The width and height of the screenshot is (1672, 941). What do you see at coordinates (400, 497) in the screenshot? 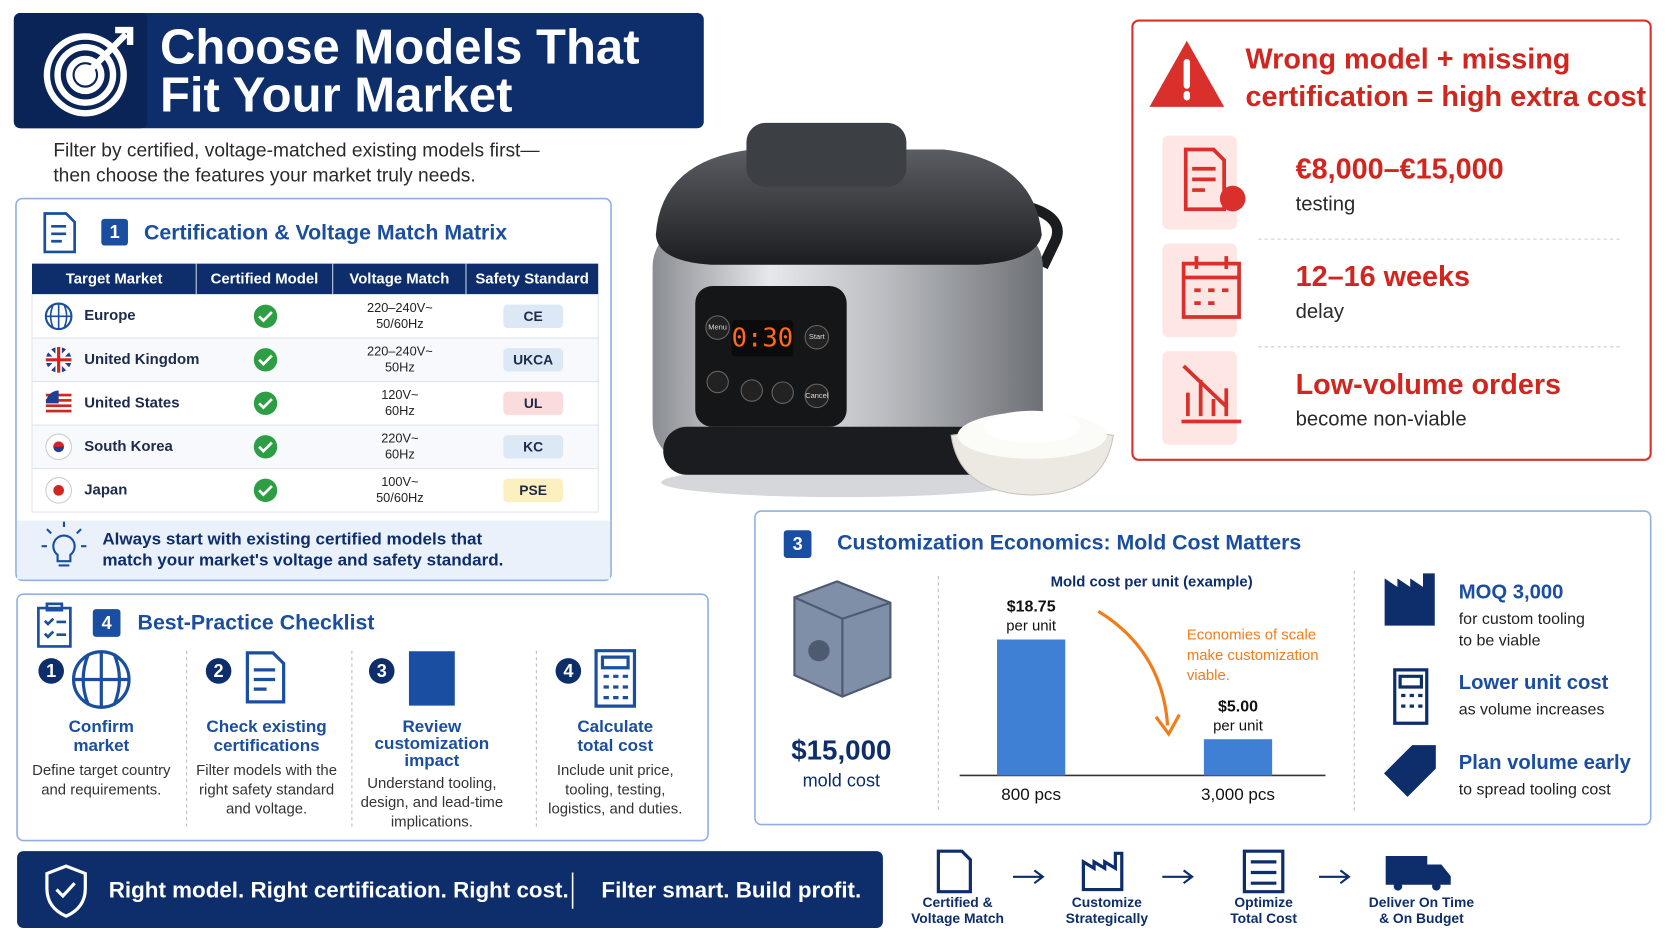
I see `voltage: 50/60Hz` at bounding box center [400, 497].